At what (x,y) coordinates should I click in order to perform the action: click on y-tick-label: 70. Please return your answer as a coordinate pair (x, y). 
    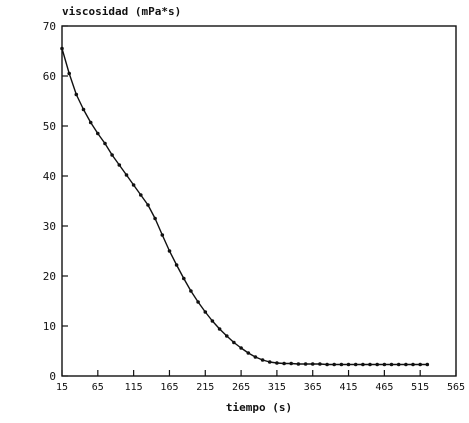
    Looking at the image, I should click on (49, 26).